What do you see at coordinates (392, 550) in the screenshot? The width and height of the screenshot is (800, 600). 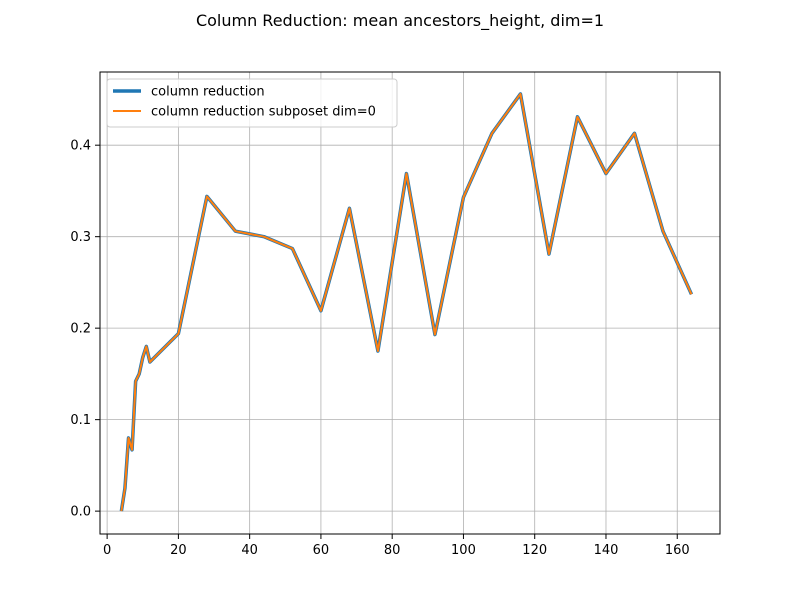 I see `x-tick-label: 80` at bounding box center [392, 550].